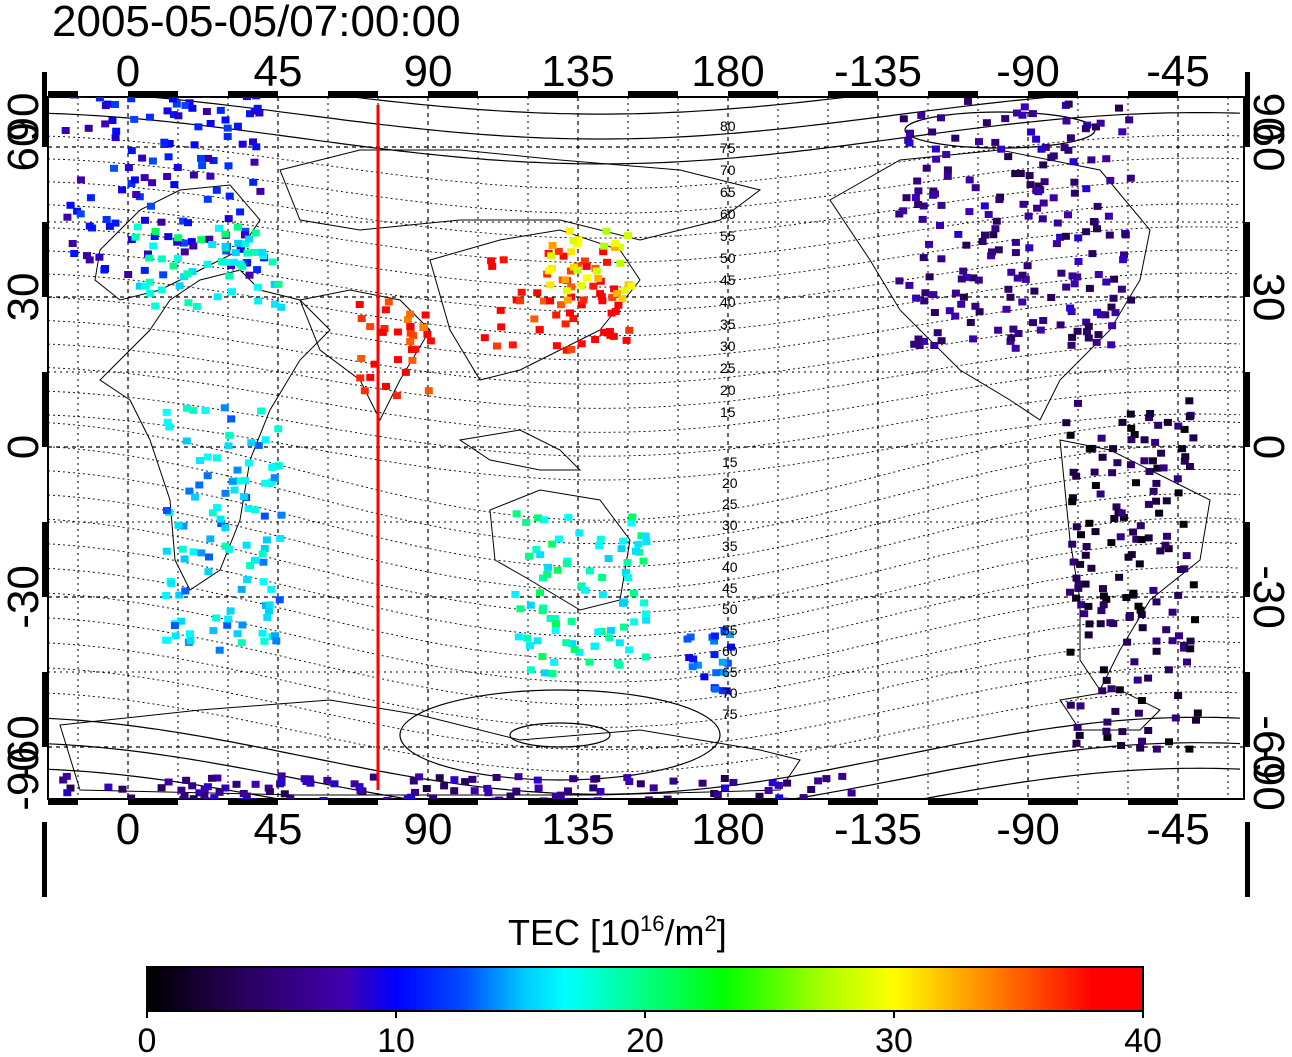  What do you see at coordinates (894, 1039) in the screenshot?
I see `colorbar-tick-label: 30` at bounding box center [894, 1039].